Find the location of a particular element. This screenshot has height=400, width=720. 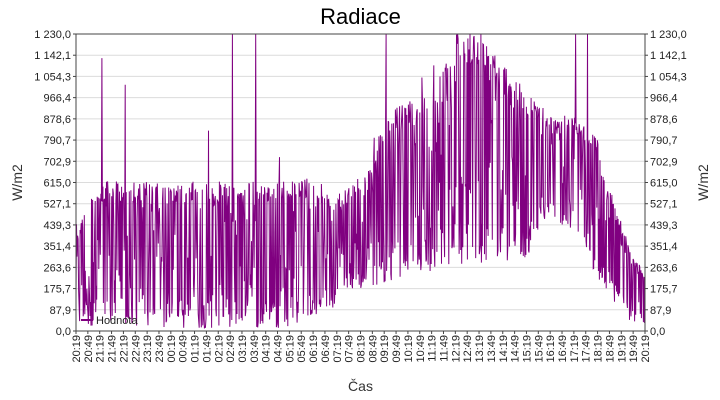

x-tick-label: 06:19 is located at coordinates (314, 349).